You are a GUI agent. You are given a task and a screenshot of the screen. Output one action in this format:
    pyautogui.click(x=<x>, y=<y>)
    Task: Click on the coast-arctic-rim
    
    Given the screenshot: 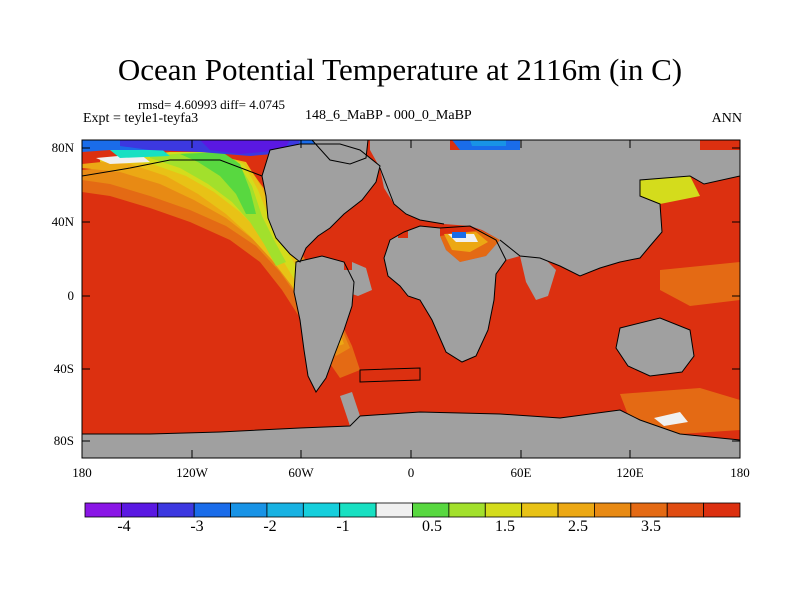 What is the action you would take?
    pyautogui.click(x=172, y=168)
    